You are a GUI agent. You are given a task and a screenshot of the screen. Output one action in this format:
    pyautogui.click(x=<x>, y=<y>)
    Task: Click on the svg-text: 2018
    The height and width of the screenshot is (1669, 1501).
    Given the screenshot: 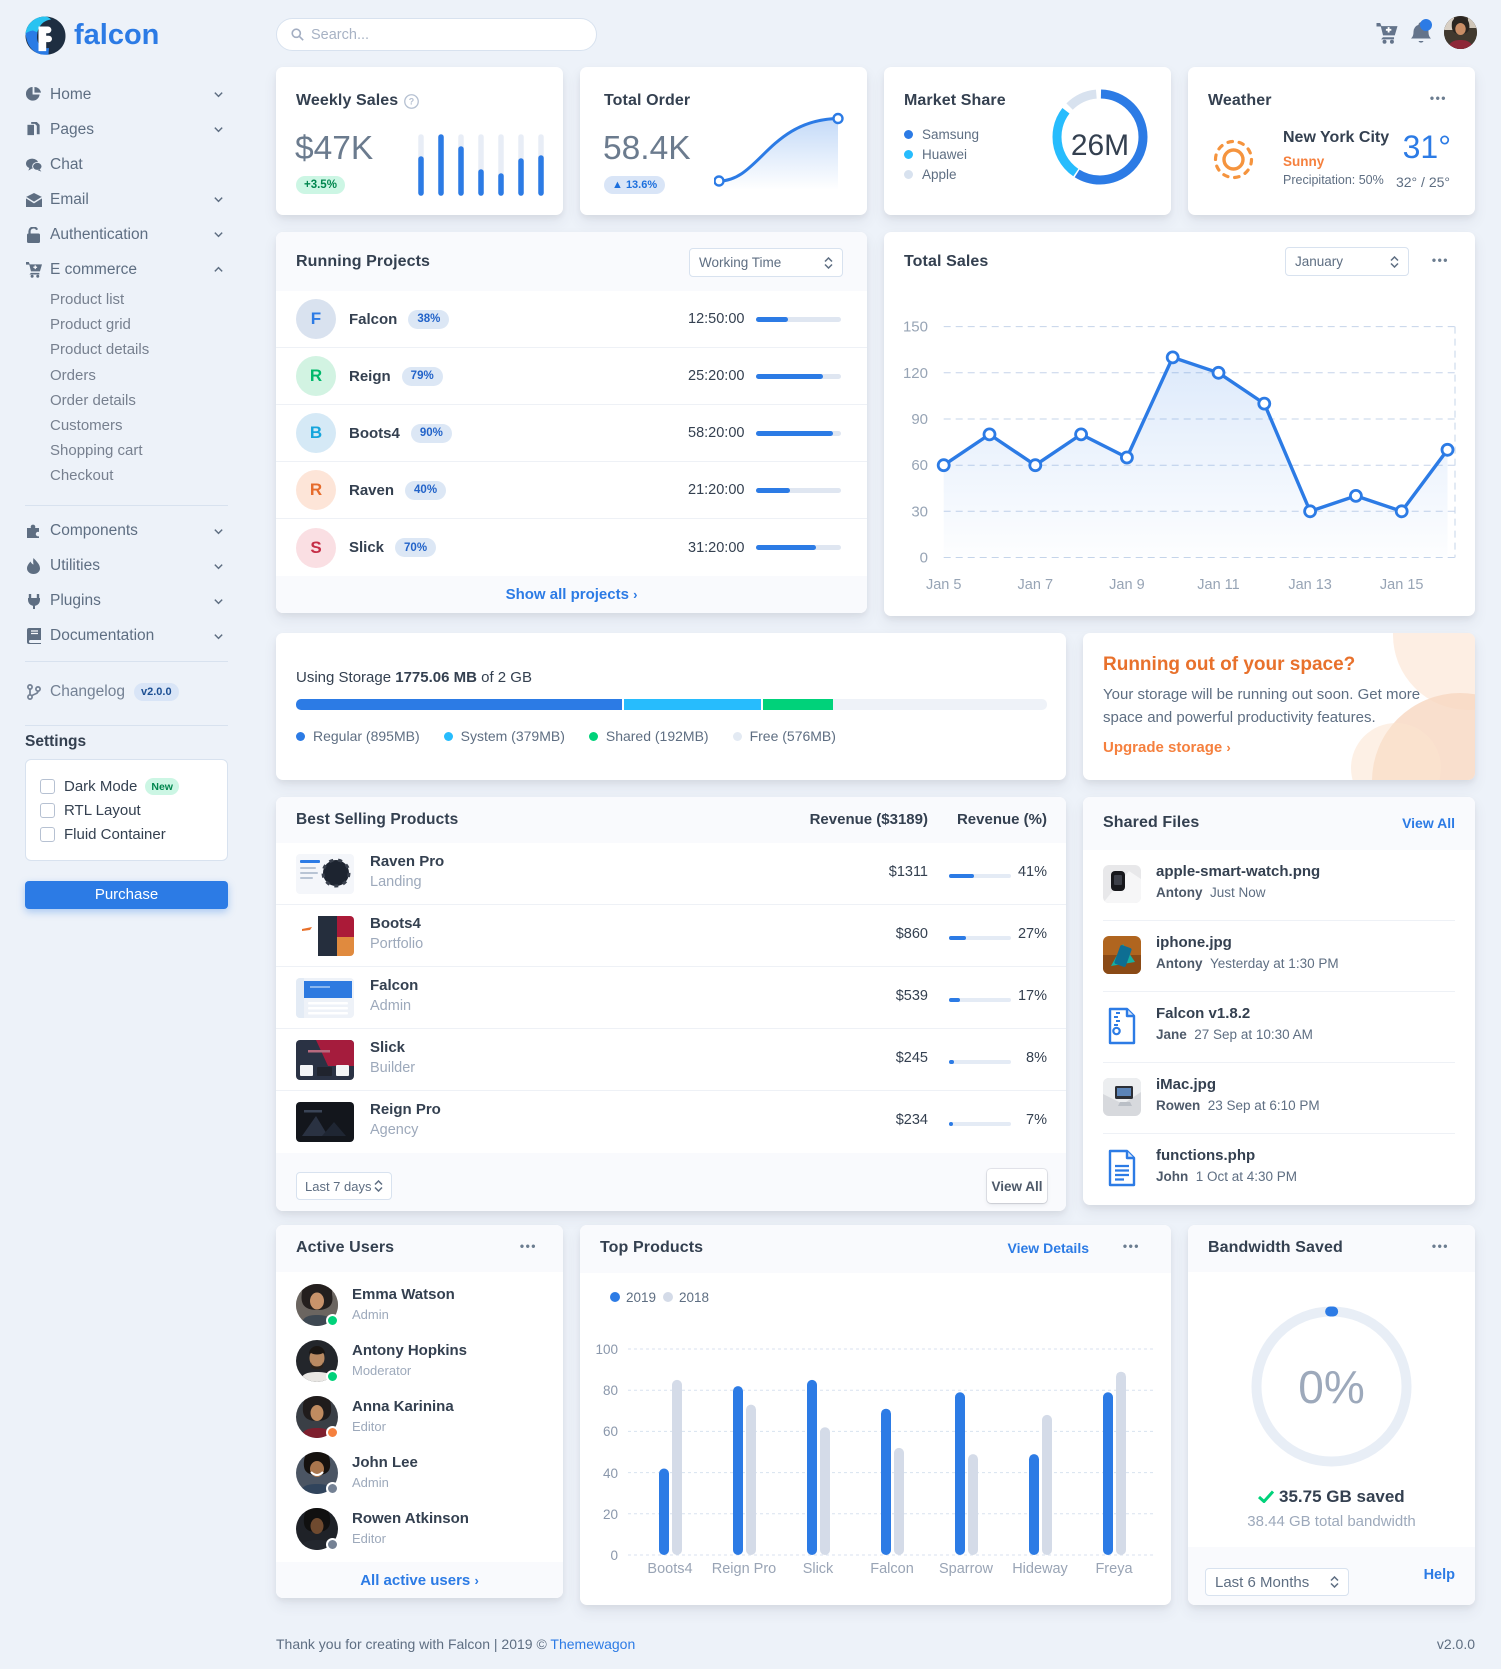 What is the action you would take?
    pyautogui.click(x=694, y=1297)
    